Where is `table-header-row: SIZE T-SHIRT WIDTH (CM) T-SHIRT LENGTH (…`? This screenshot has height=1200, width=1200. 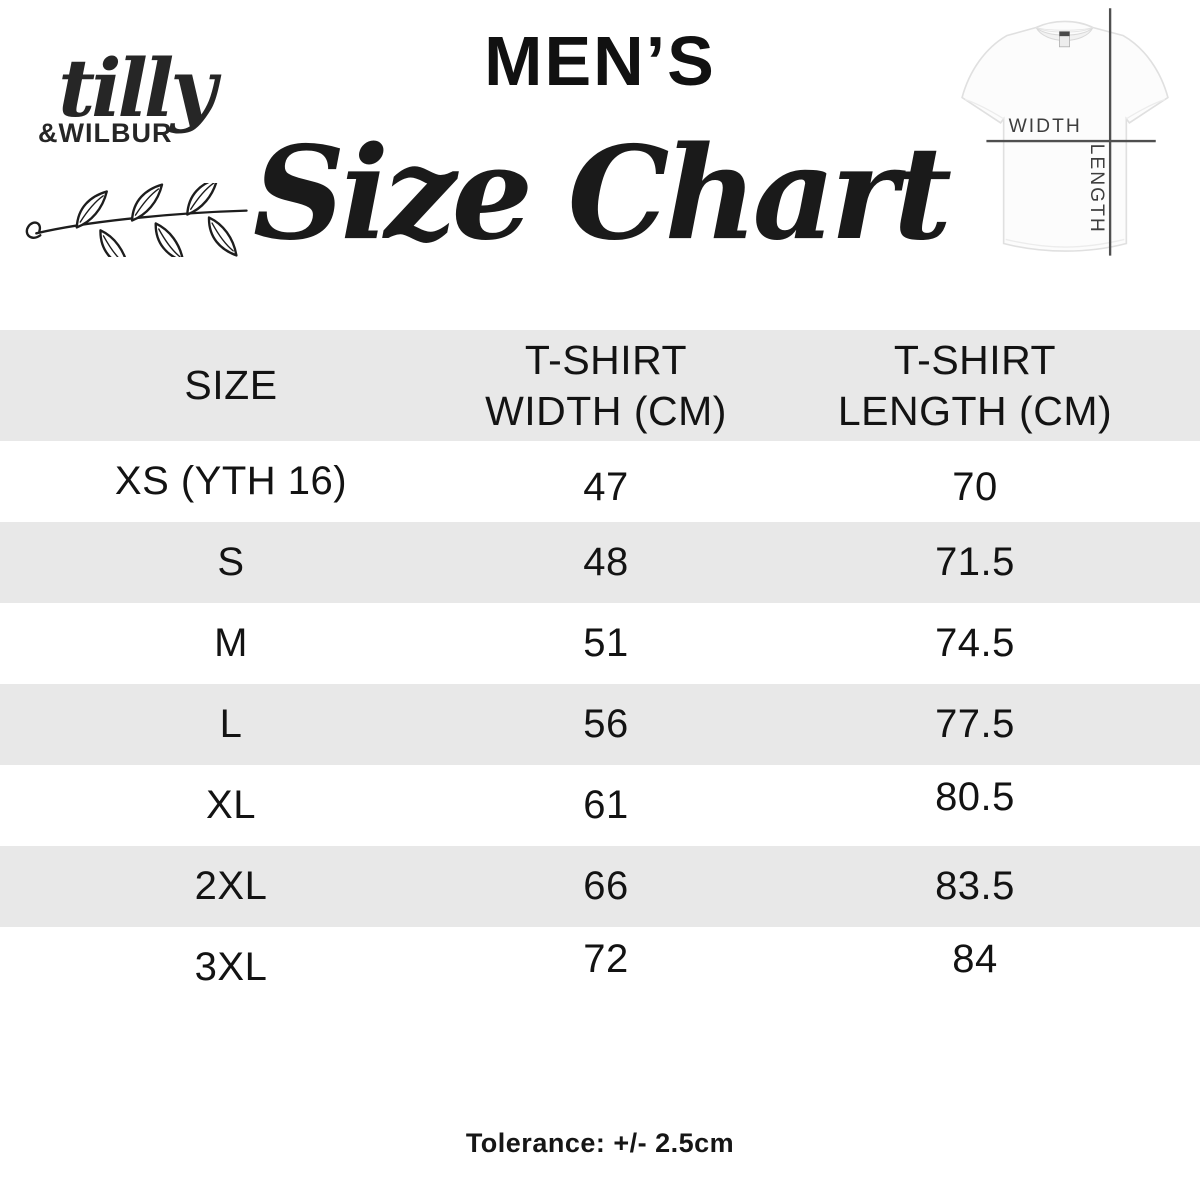
table-header-row: SIZE T-SHIRT WIDTH (CM) T-SHIRT LENGTH (… is located at coordinates (600, 385).